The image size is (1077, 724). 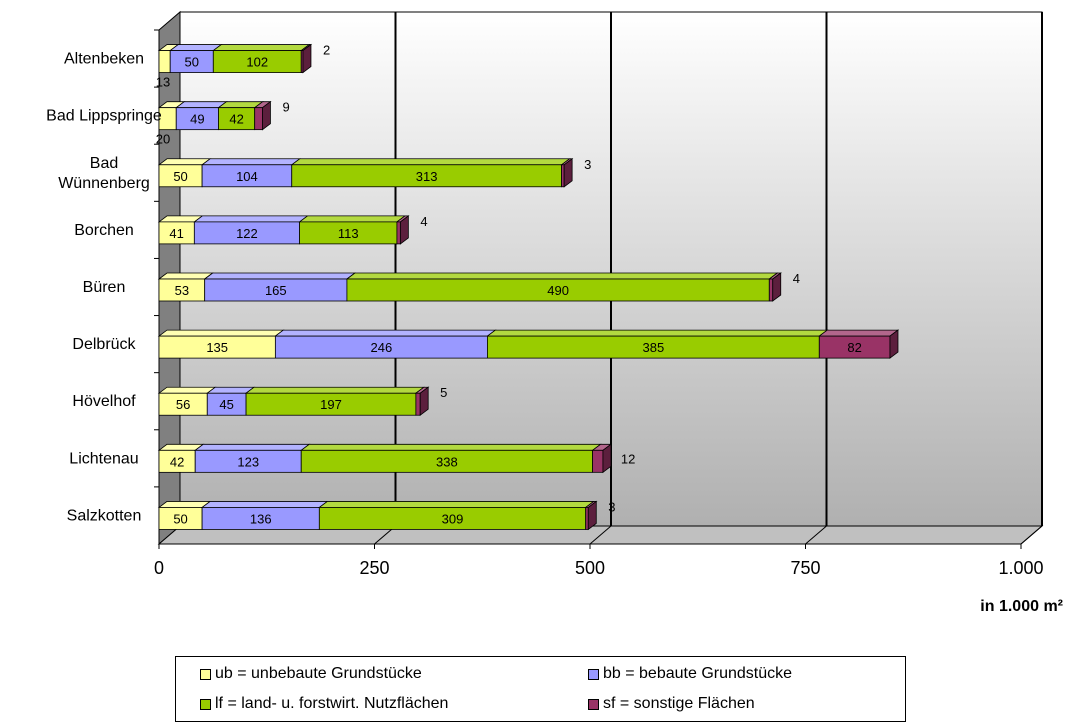 I want to click on data-label-4-0: 53, so click(x=182, y=290).